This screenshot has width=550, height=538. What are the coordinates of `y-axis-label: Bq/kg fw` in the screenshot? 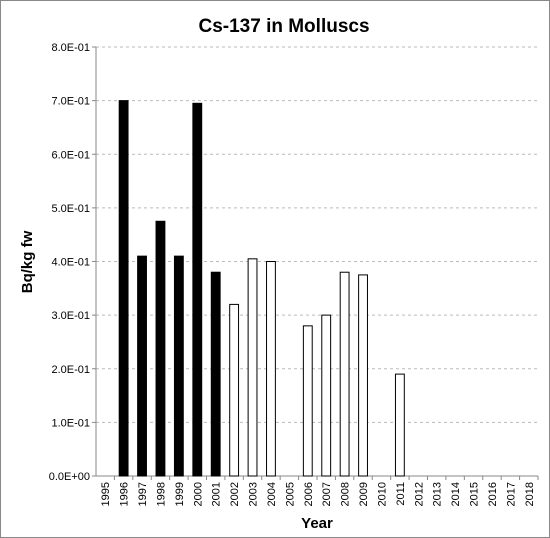 It's located at (27, 261).